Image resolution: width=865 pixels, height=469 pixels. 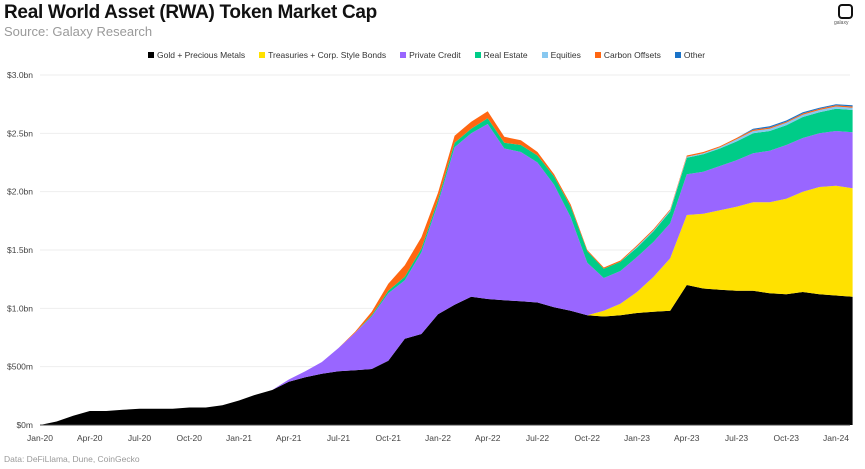 I want to click on x-tick-label: Oct-21, so click(x=388, y=438).